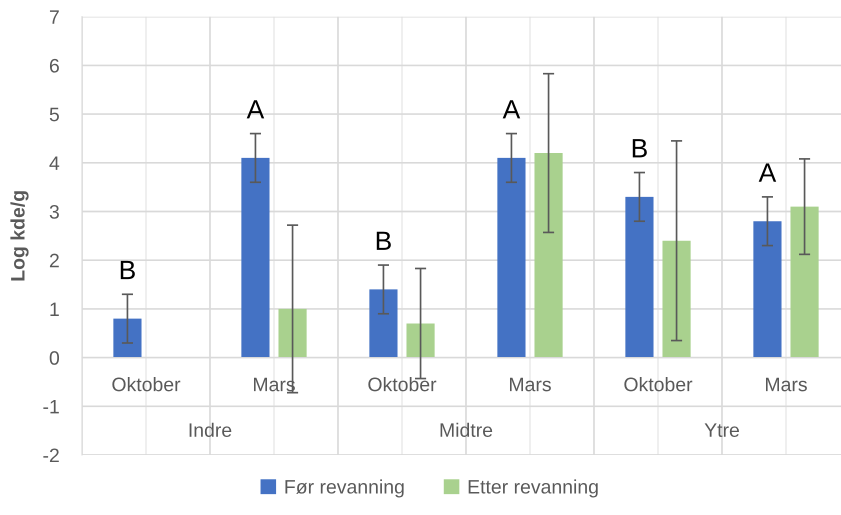 This screenshot has height=515, width=841. I want to click on annotation: Midtre, so click(466, 429).